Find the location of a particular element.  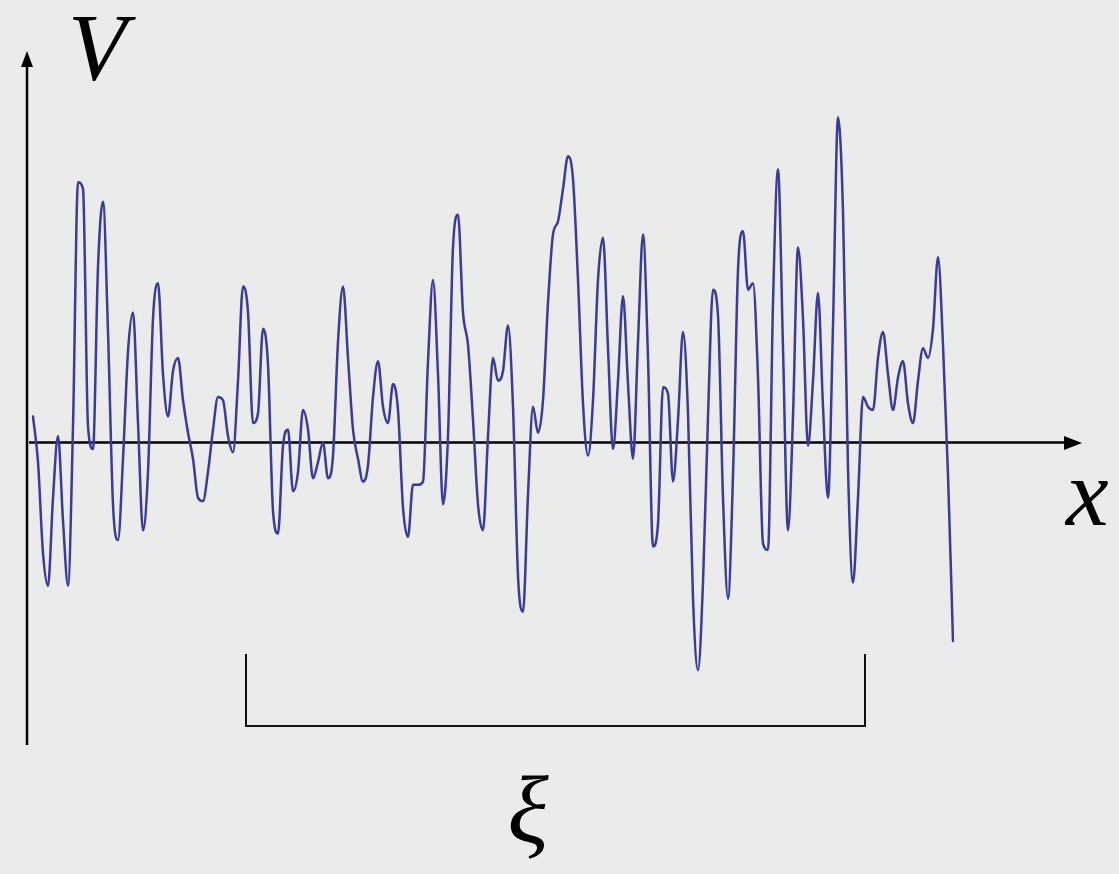

x-axis-title: x is located at coordinates (1087, 492).